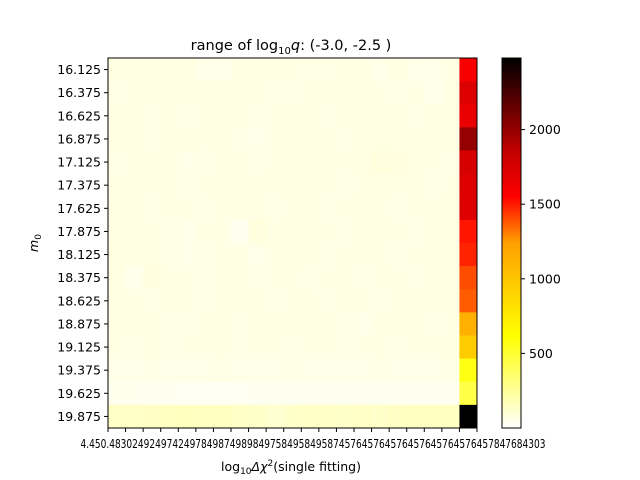 The height and width of the screenshot is (480, 640). Describe the element at coordinates (79, 370) in the screenshot. I see `y-tick-label: 19.375` at that location.